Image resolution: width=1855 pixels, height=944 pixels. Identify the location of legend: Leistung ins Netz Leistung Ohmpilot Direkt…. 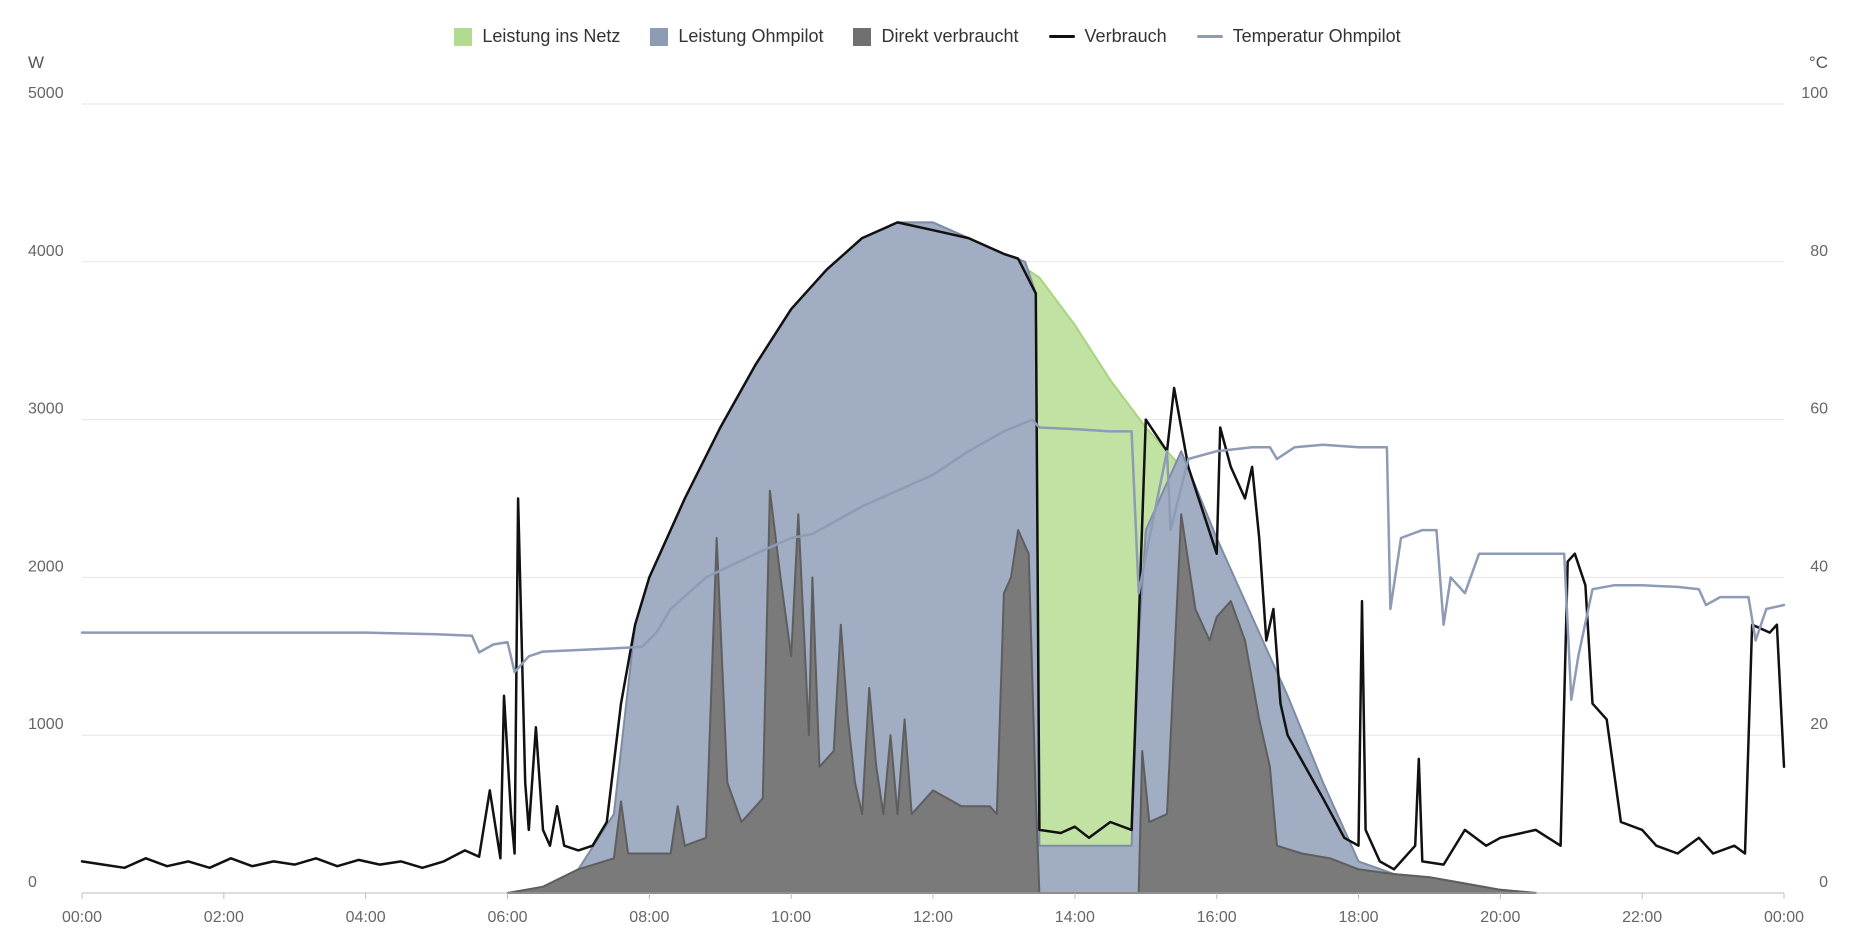
(927, 36).